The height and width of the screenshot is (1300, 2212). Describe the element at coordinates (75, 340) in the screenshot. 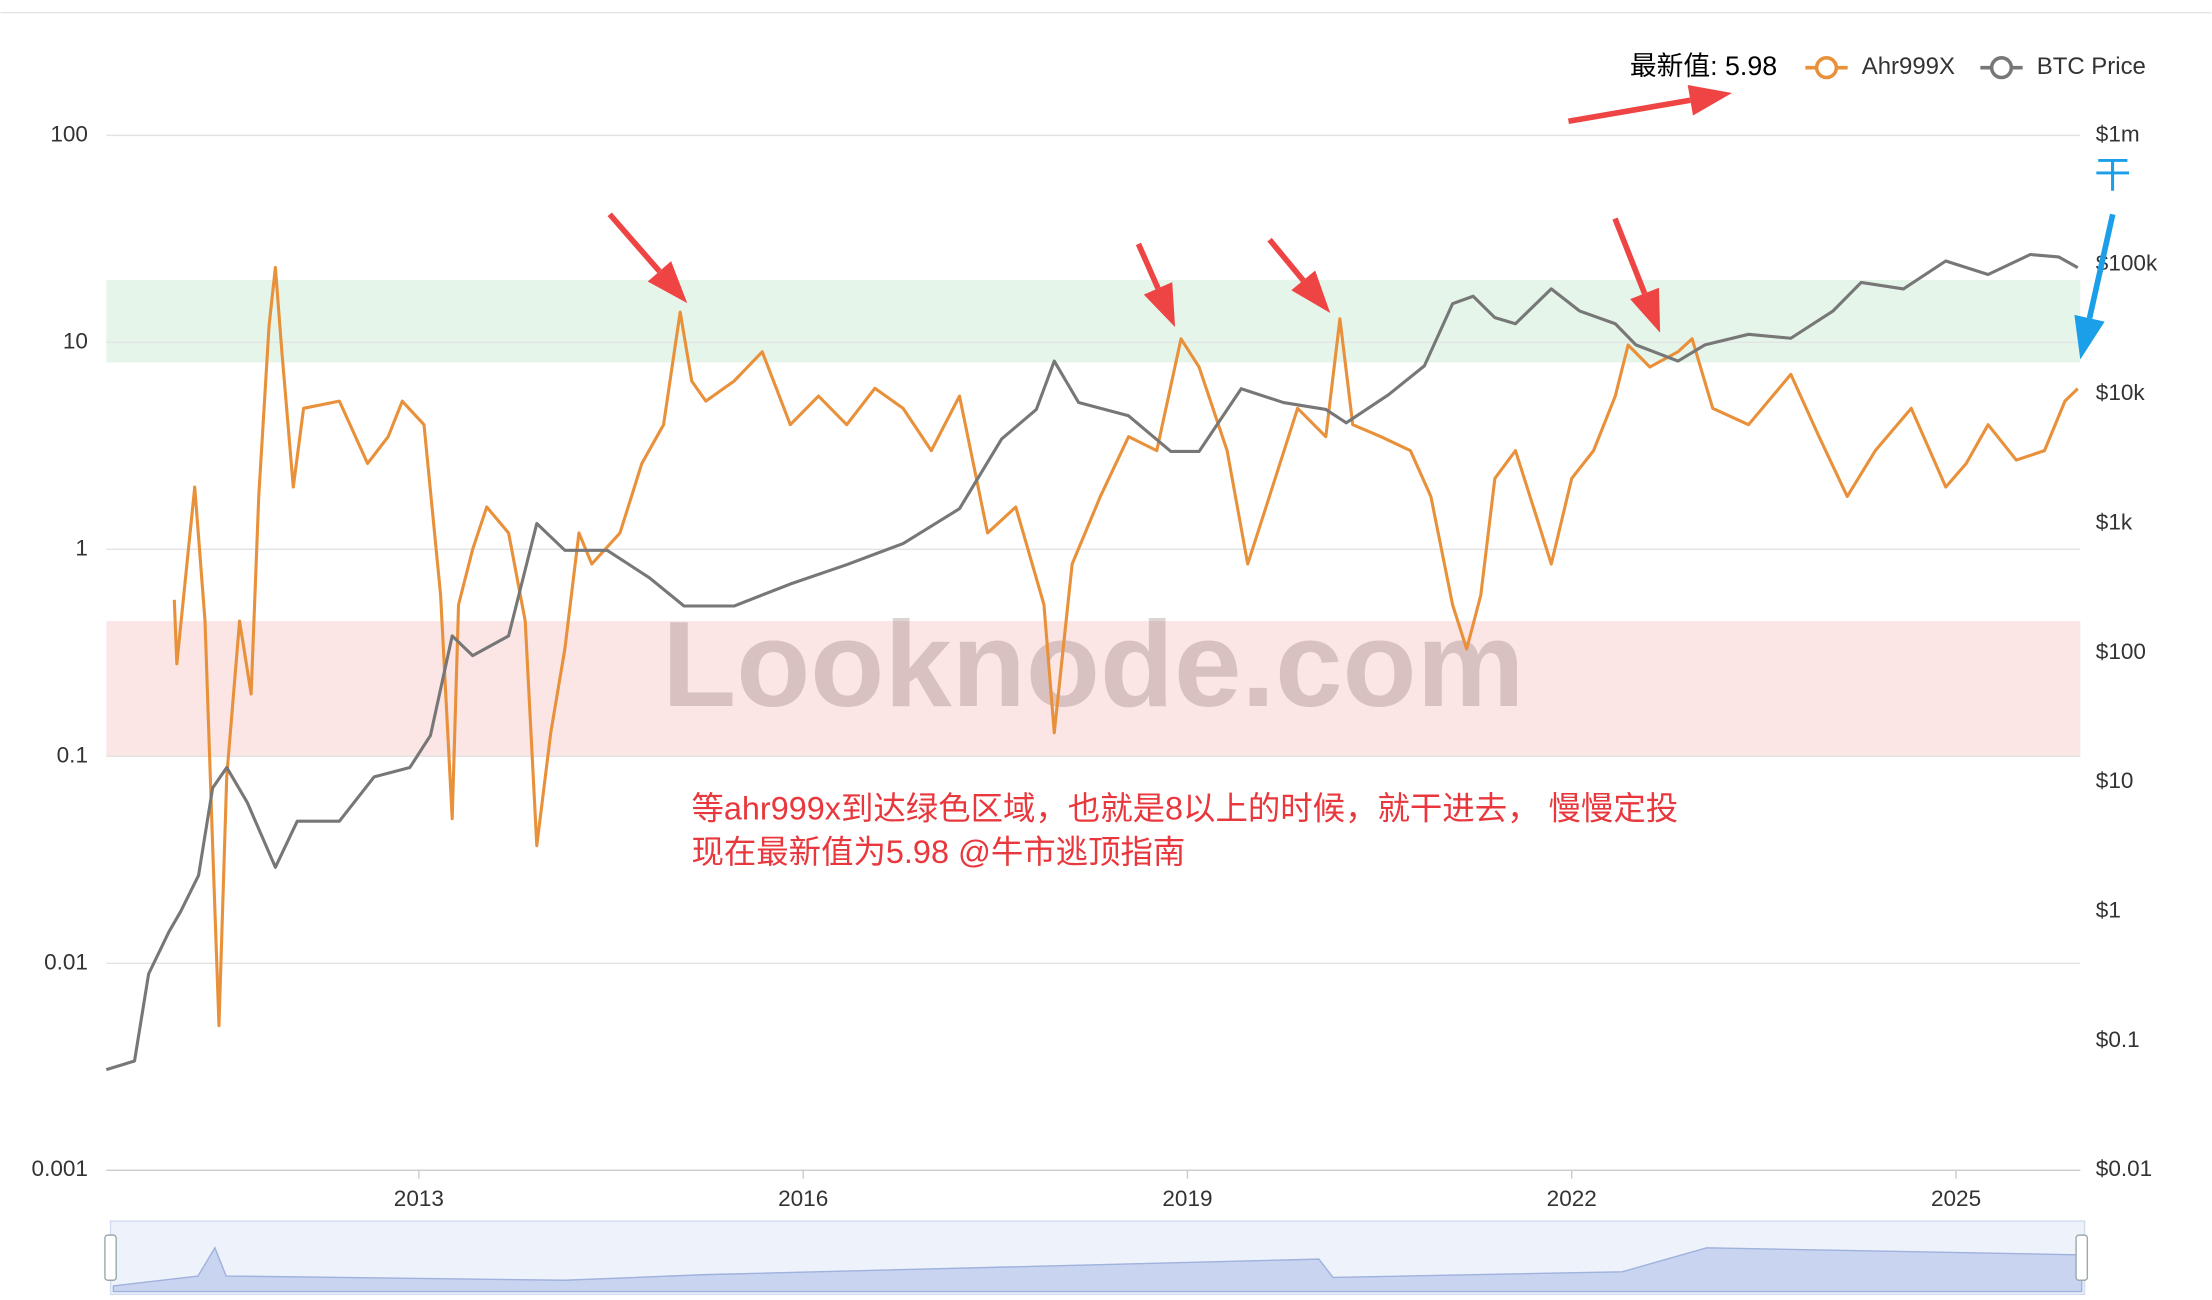

I see `y-tick-label: 10` at that location.